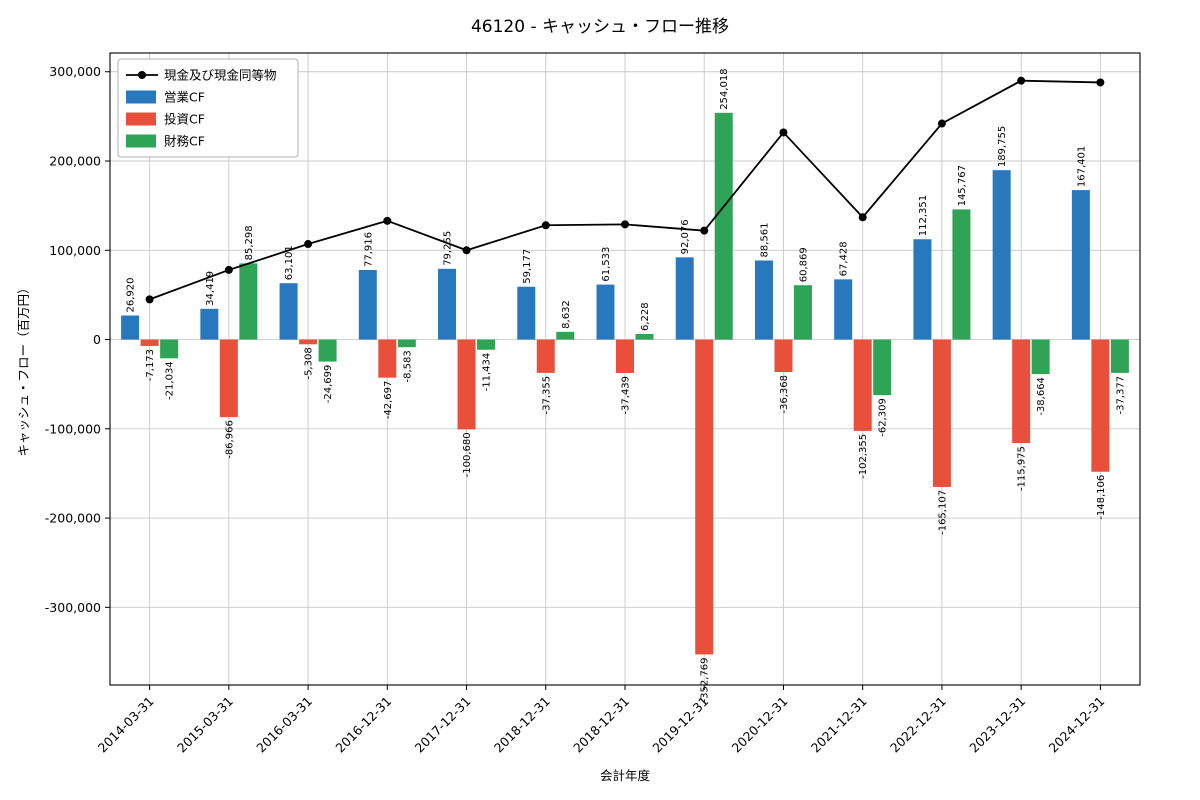 Image resolution: width=1200 pixels, height=800 pixels. I want to click on bar-value-label: 63,101, so click(289, 262).